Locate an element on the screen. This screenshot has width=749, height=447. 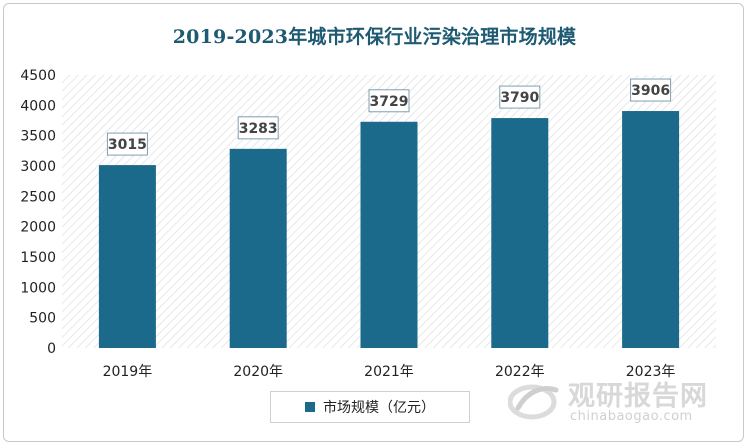
legend: 市场规模（亿元） is located at coordinates (370, 407).